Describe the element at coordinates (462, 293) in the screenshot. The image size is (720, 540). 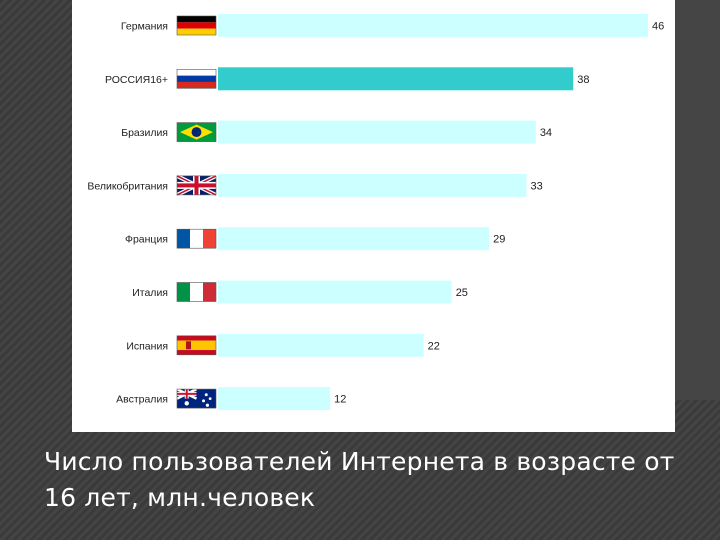
I see `value-label: 25` at that location.